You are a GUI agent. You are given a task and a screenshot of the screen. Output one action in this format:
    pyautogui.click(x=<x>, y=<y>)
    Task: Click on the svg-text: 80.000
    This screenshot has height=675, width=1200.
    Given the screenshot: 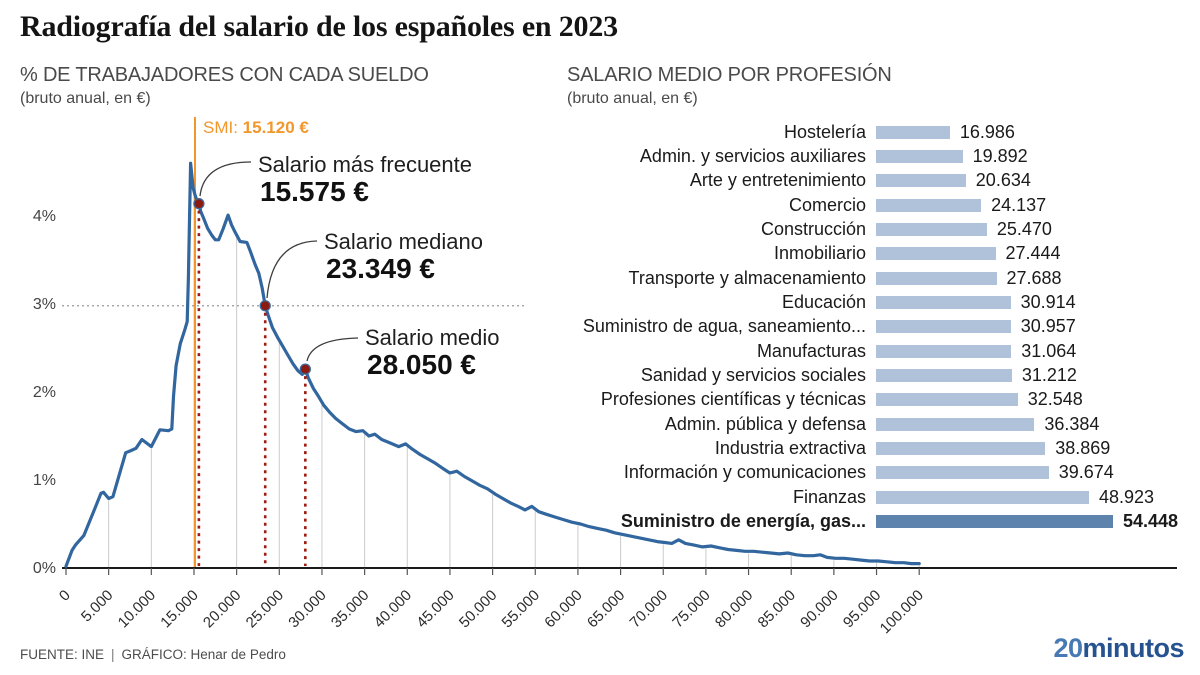 What is the action you would take?
    pyautogui.click(x=734, y=609)
    